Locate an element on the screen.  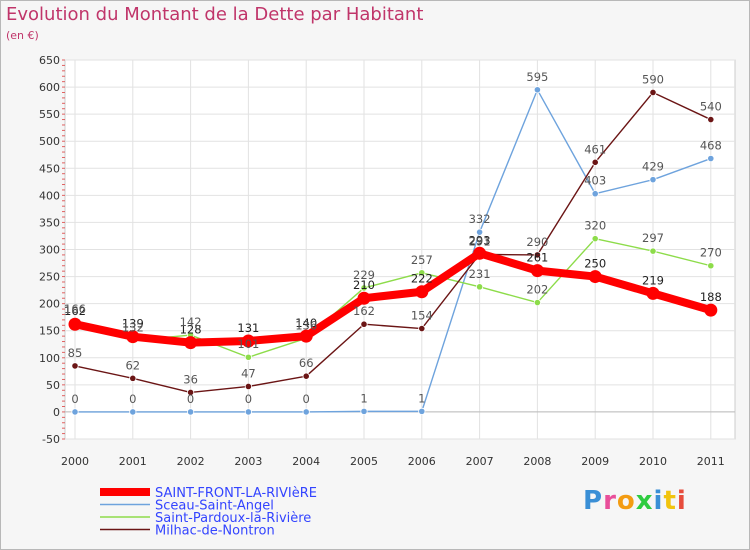
x-tick-label: 2007 is located at coordinates (480, 461).